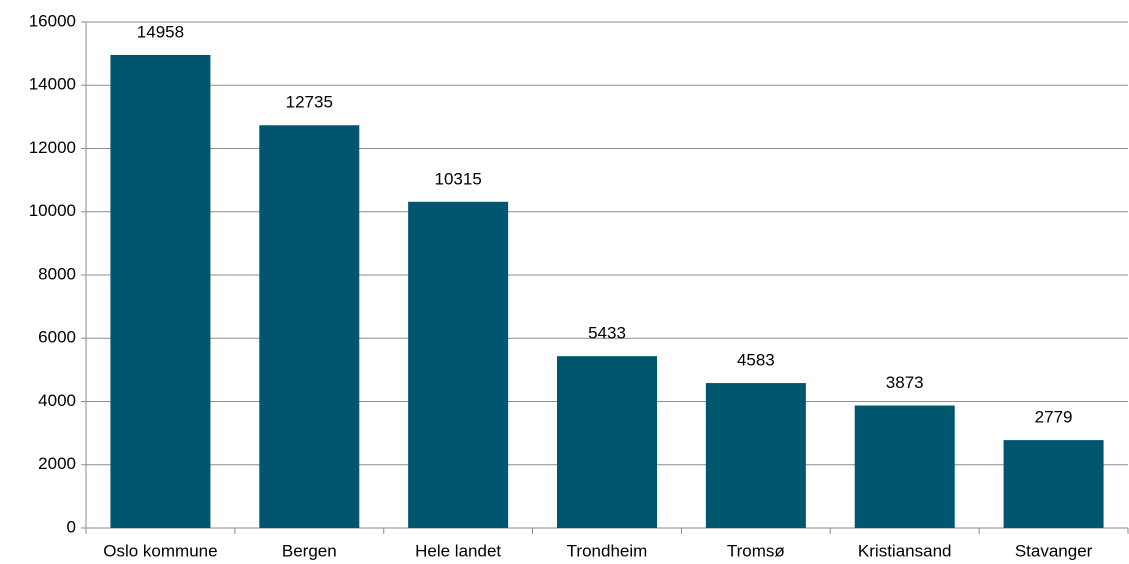 Image resolution: width=1129 pixels, height=564 pixels. I want to click on data-label: 5433, so click(607, 333).